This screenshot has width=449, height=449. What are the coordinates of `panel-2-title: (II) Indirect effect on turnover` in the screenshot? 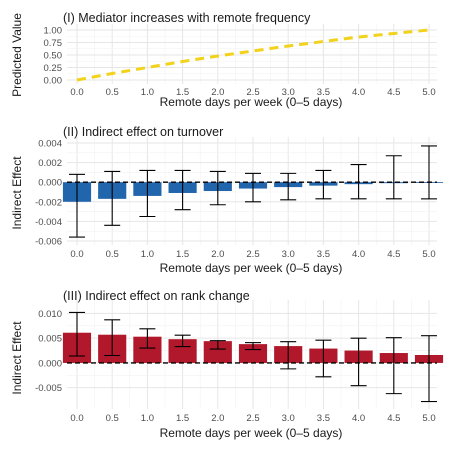 It's located at (143, 132).